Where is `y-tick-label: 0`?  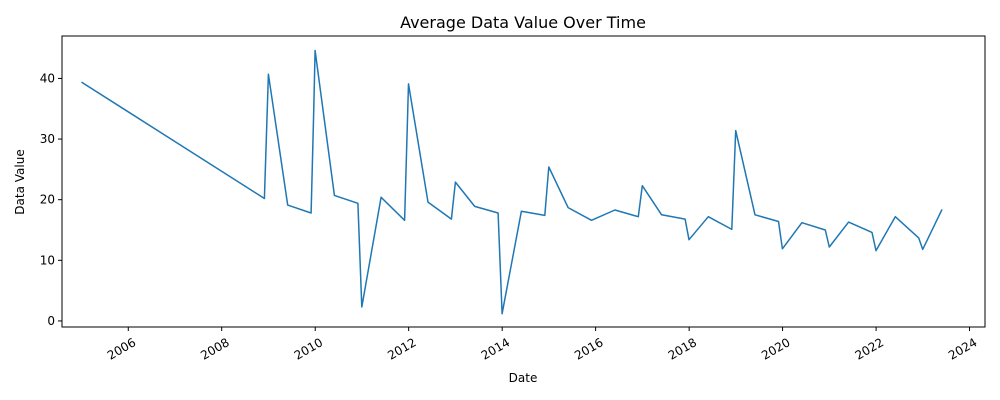
y-tick-label: 0 is located at coordinates (51, 321).